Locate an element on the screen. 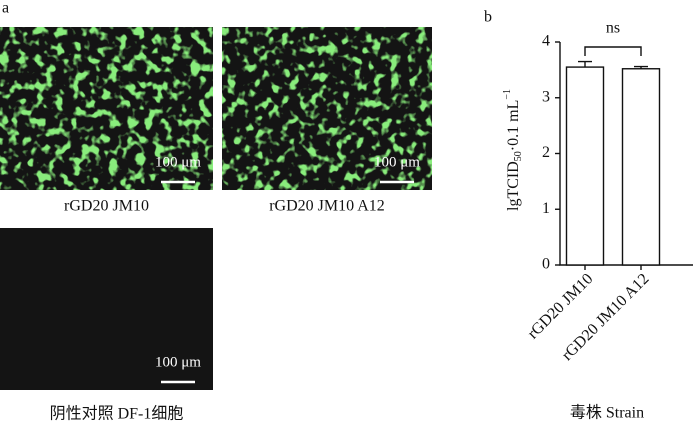 The image size is (700, 432). y-tick-label: 1 is located at coordinates (546, 208).